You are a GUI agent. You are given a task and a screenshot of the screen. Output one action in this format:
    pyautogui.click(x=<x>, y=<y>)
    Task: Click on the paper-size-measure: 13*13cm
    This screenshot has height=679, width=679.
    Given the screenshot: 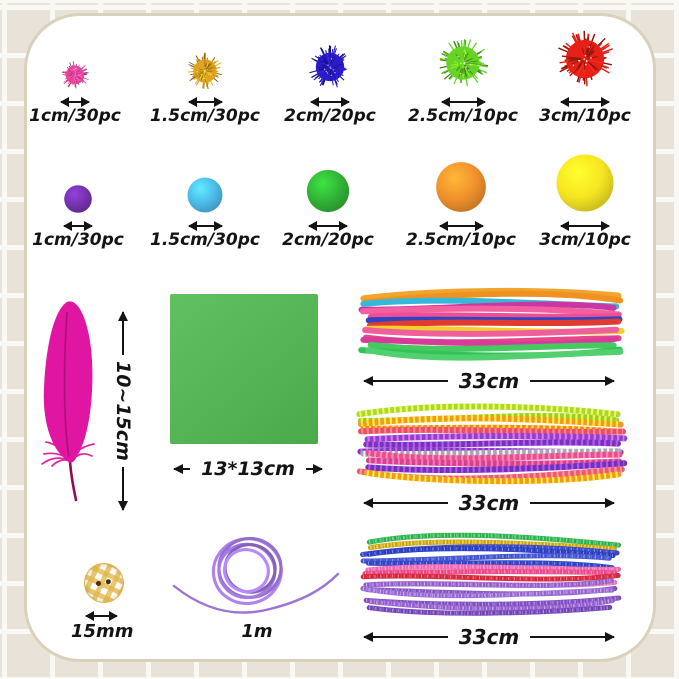 What is the action you would take?
    pyautogui.click(x=248, y=469)
    